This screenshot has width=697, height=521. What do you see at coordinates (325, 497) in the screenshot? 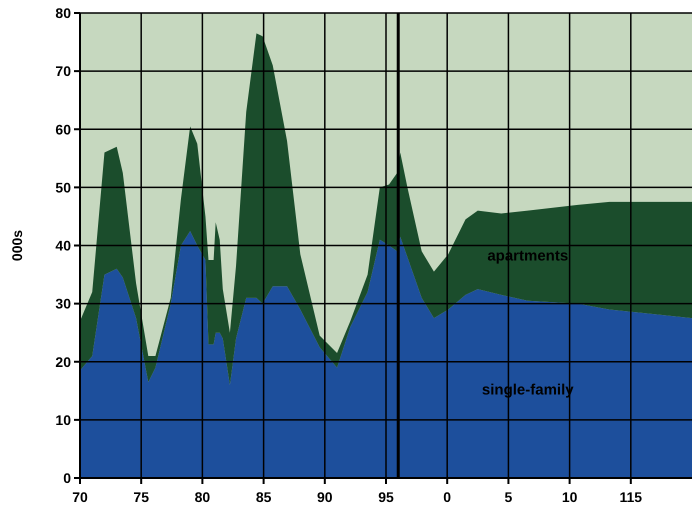
I see `x-tick-label: 90` at bounding box center [325, 497].